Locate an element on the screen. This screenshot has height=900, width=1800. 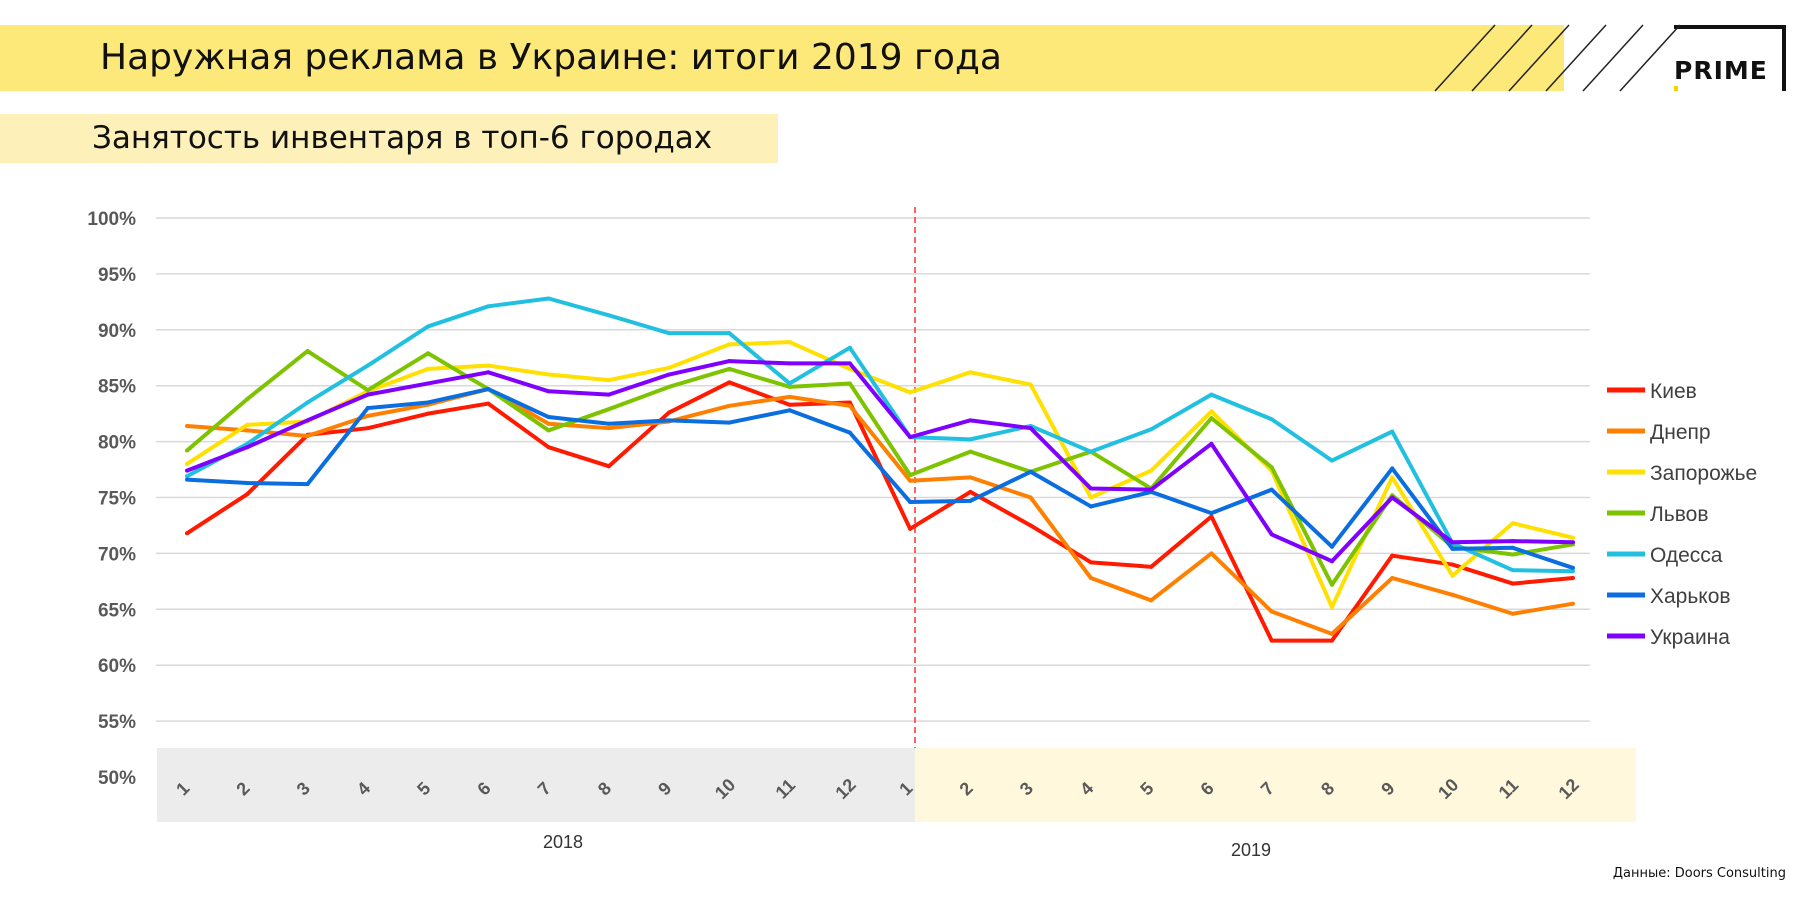
legend-label: Запорожье is located at coordinates (1703, 473).